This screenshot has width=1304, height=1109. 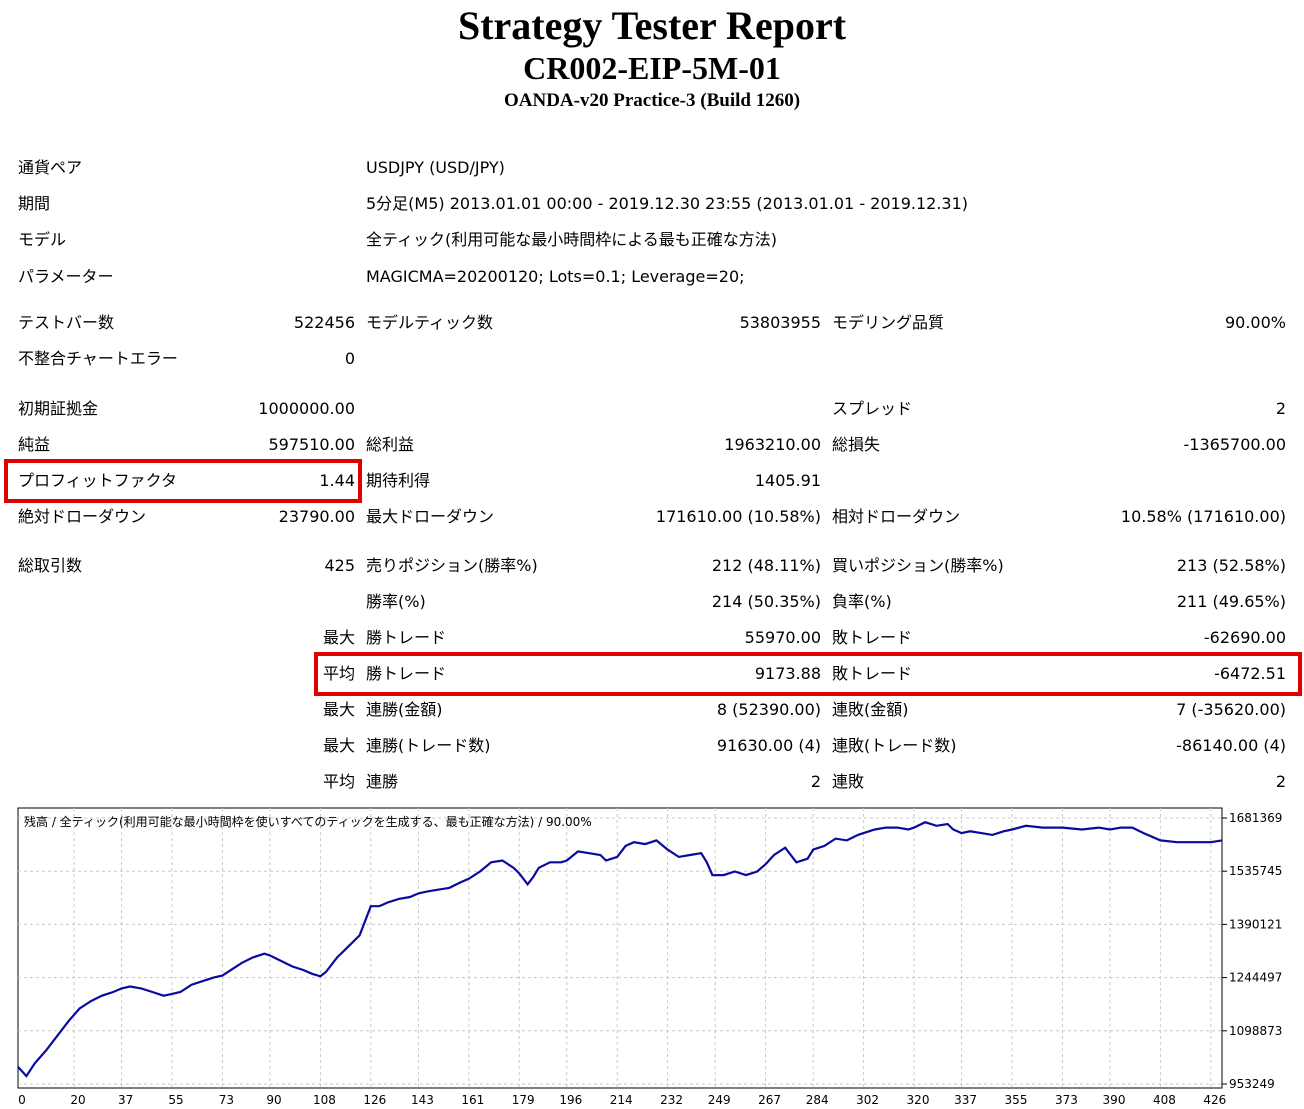 I want to click on net-profit-value: 597510.00, so click(x=311, y=444).